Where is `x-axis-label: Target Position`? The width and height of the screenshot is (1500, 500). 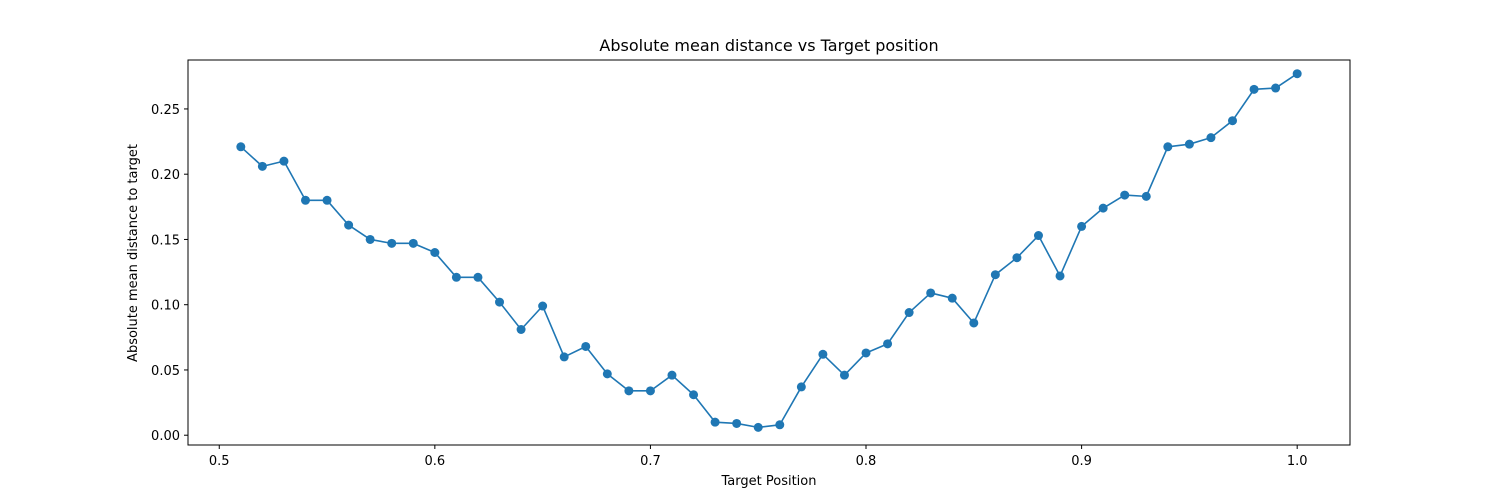 x-axis-label: Target Position is located at coordinates (769, 481).